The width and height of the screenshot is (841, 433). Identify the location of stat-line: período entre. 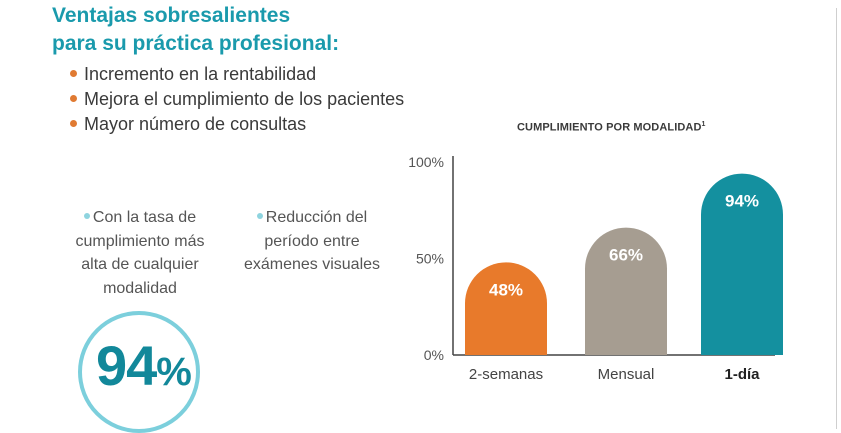
(312, 241).